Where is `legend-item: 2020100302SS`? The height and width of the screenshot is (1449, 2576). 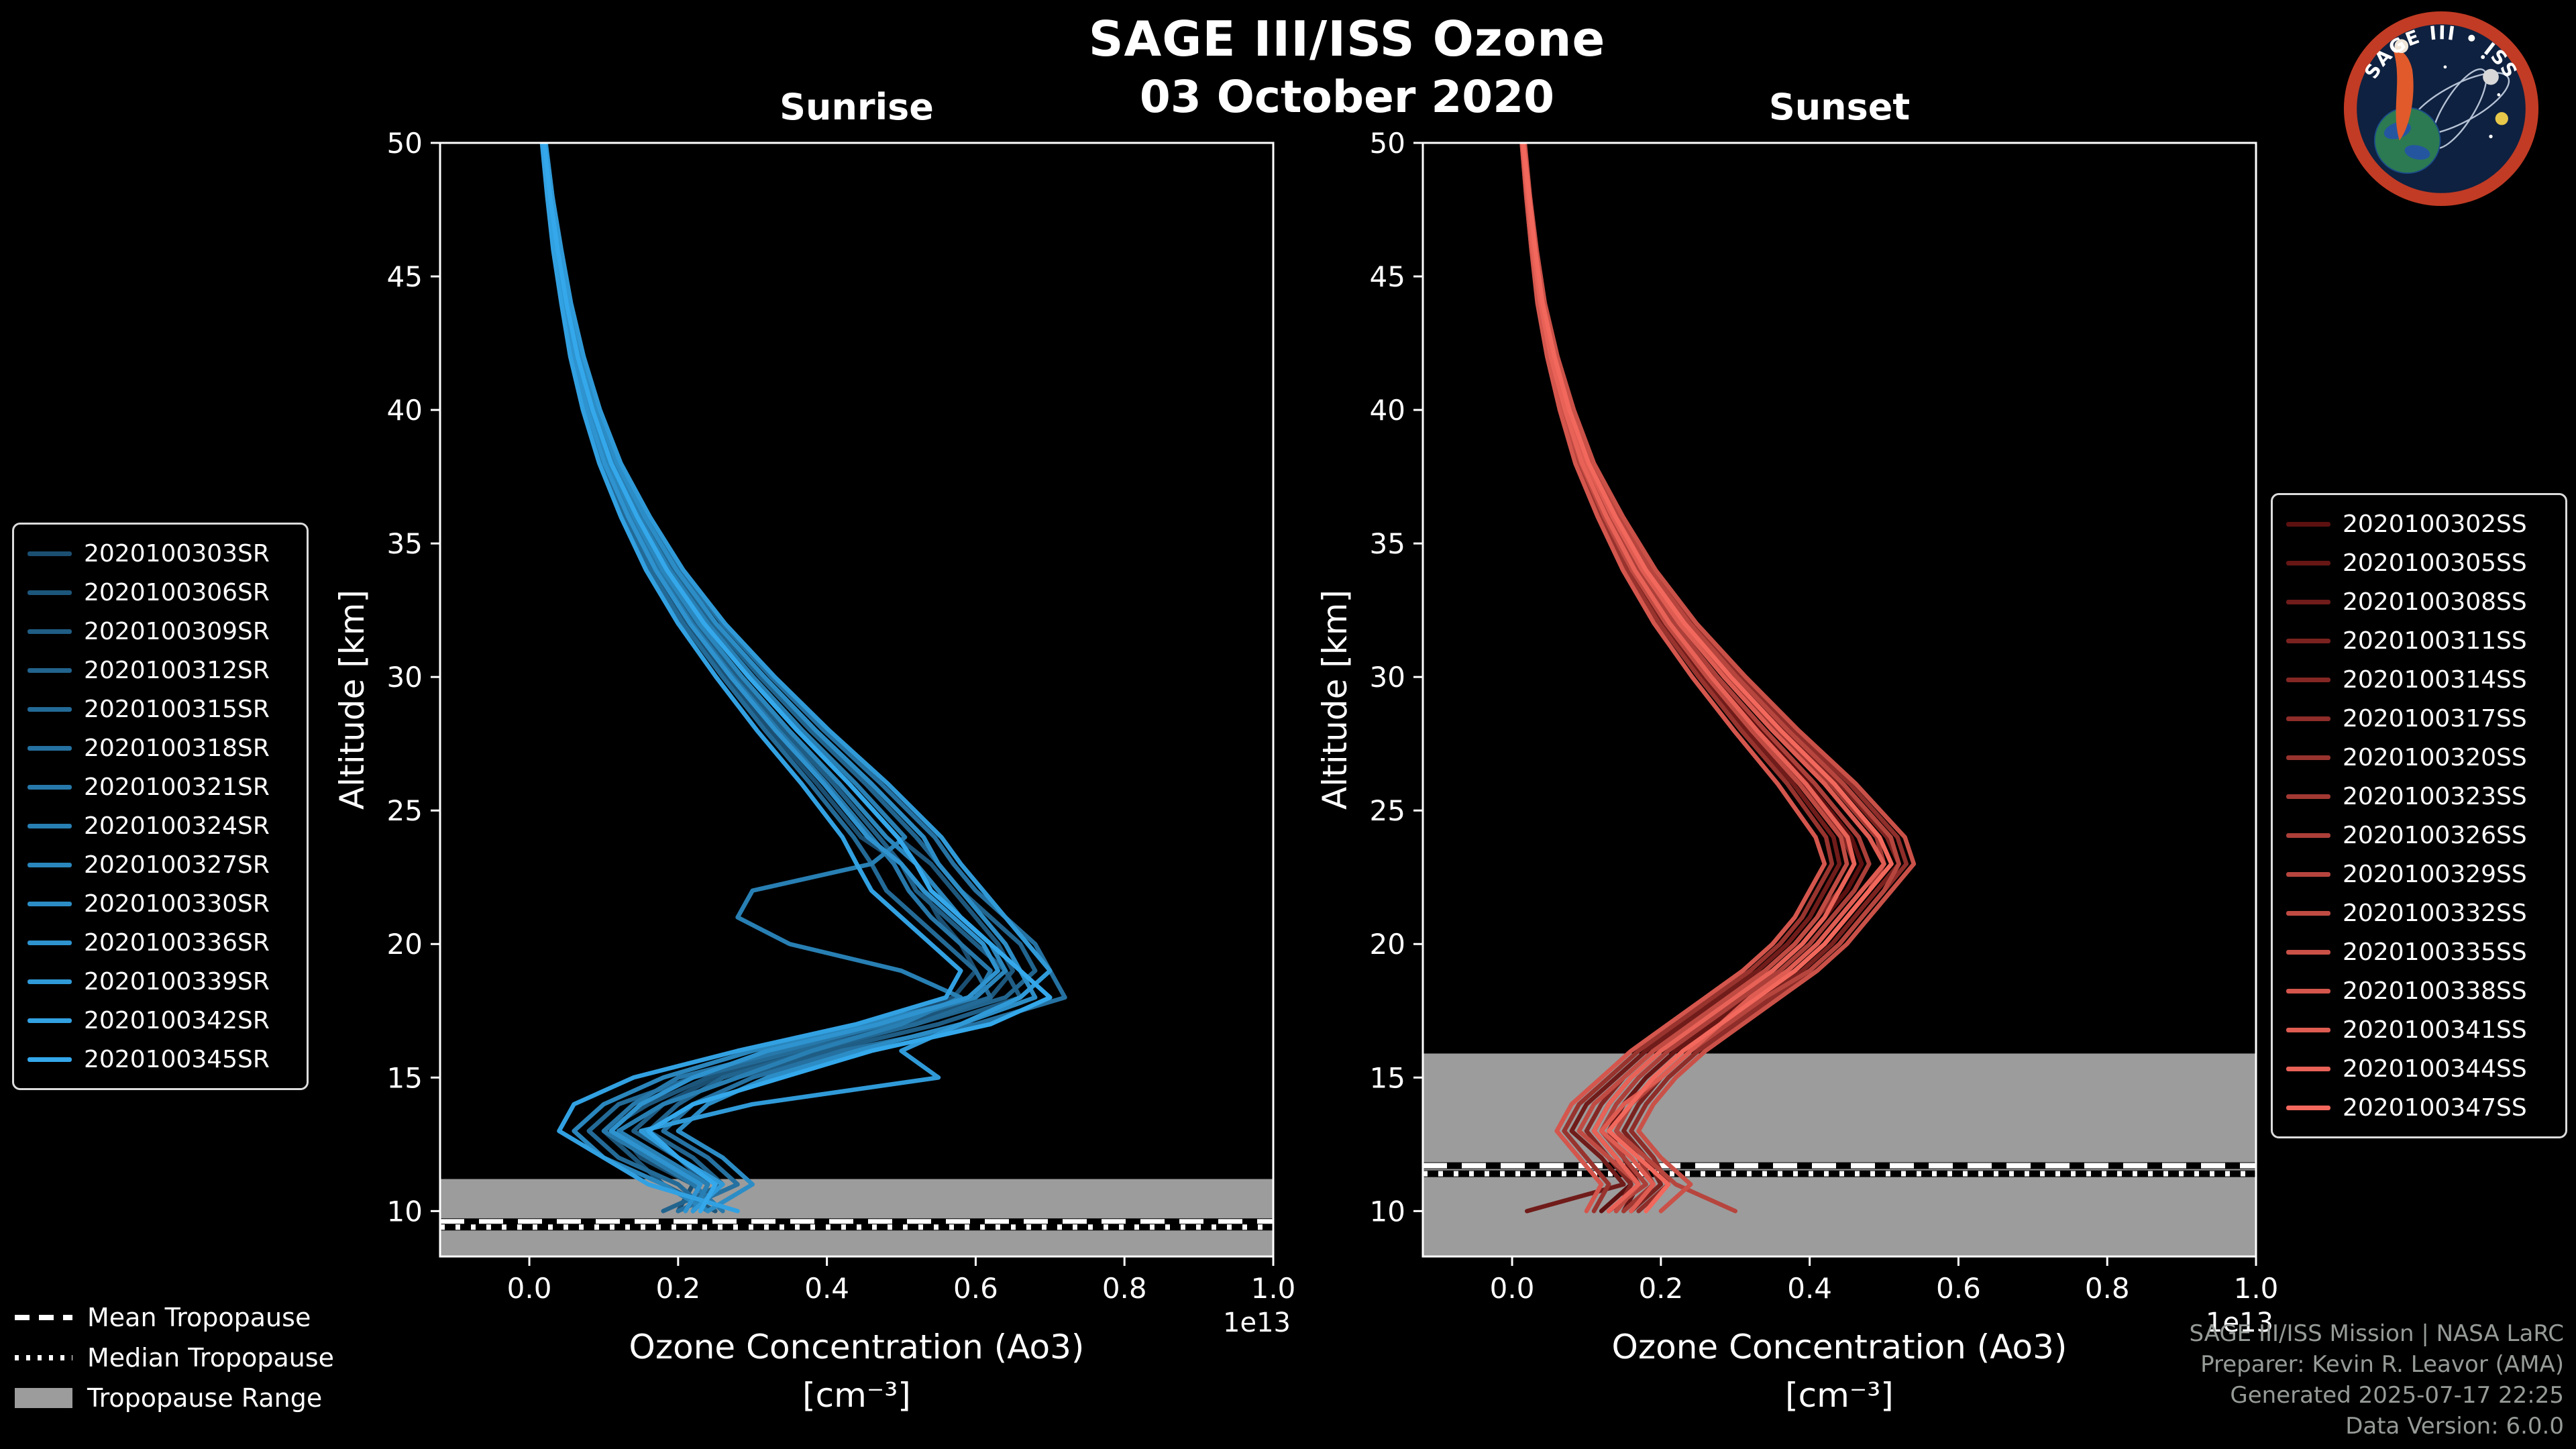
legend-item: 2020100302SS is located at coordinates (2419, 523).